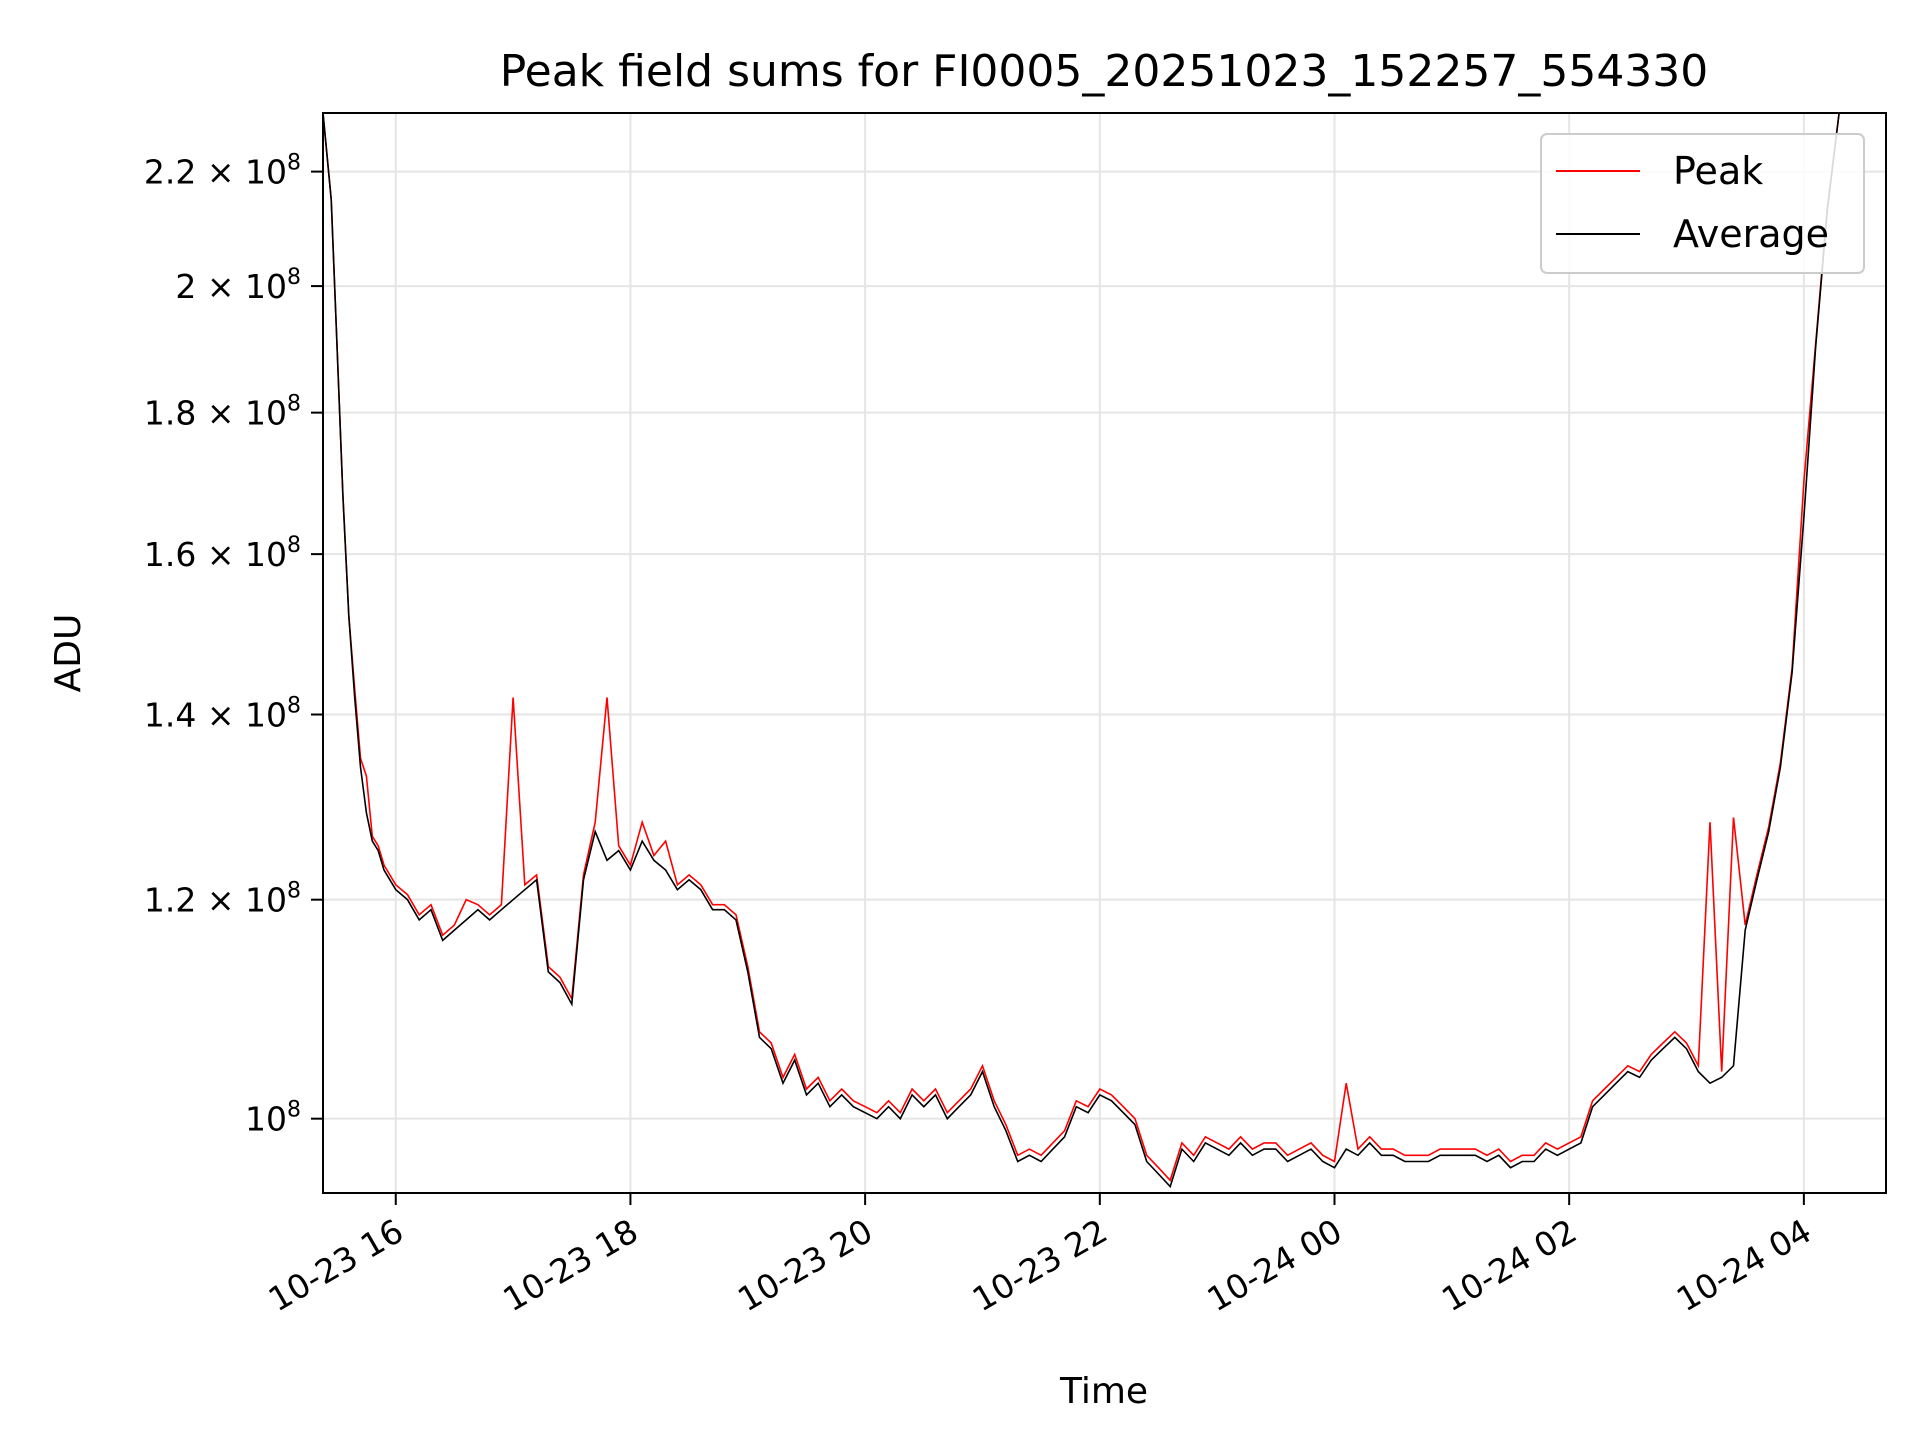  What do you see at coordinates (1718, 171) in the screenshot?
I see `legend-peak-label: Peak` at bounding box center [1718, 171].